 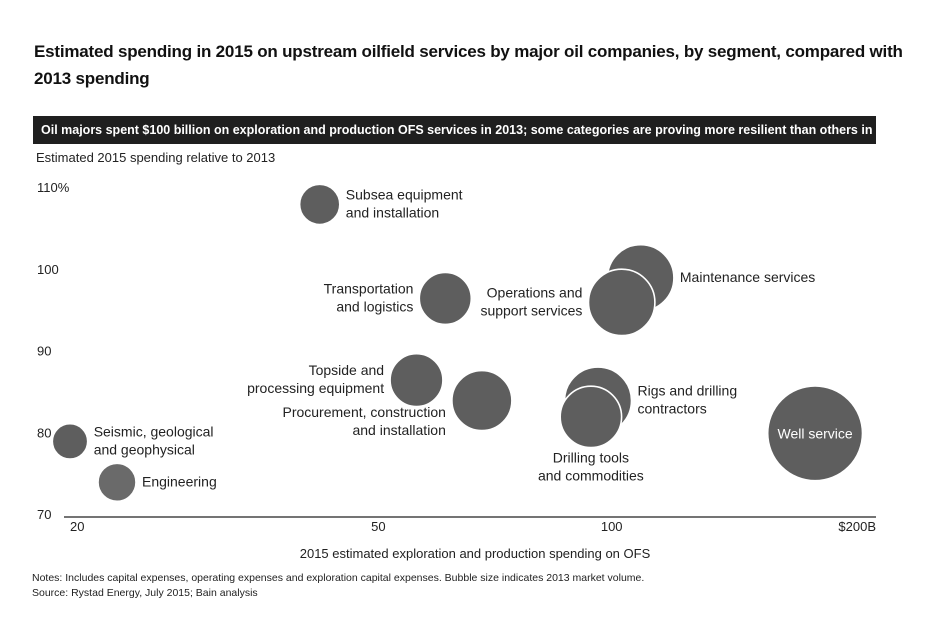 What do you see at coordinates (44, 514) in the screenshot?
I see `y-tick-label: 70` at bounding box center [44, 514].